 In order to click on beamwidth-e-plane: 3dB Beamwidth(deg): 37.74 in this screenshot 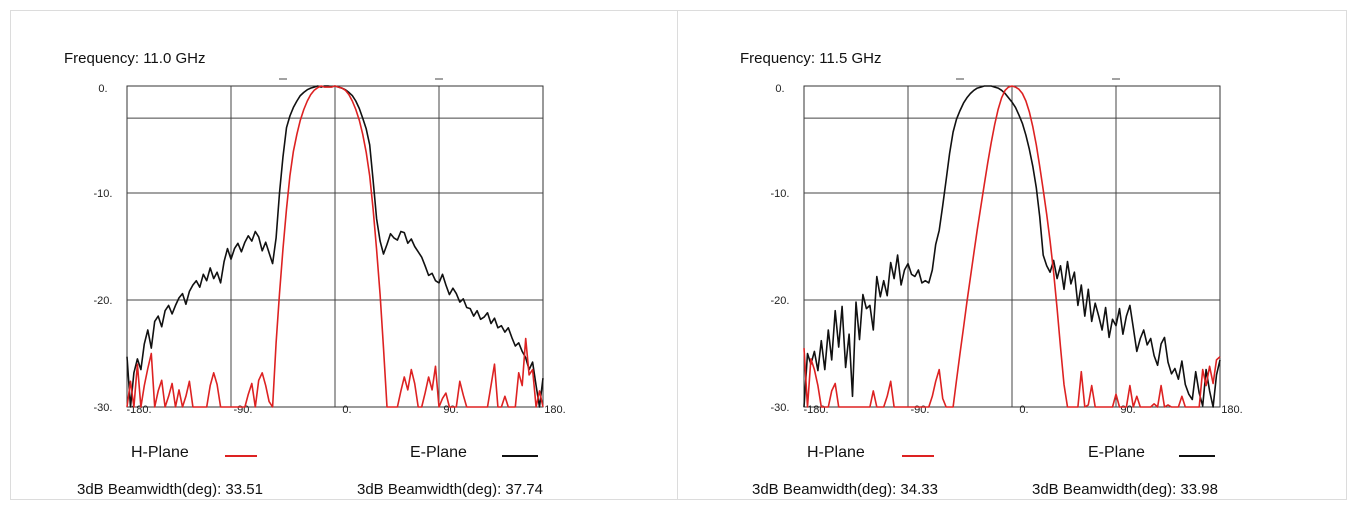, I will do `click(450, 489)`.